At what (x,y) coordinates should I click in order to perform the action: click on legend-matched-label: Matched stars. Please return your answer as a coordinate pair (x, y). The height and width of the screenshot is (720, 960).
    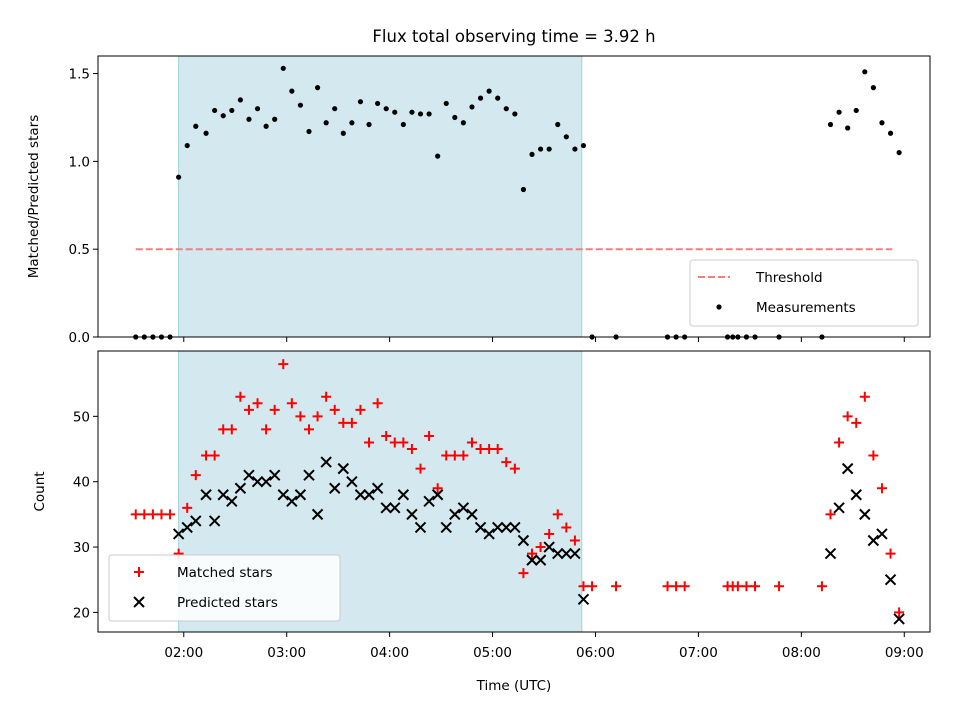
    Looking at the image, I should click on (225, 573).